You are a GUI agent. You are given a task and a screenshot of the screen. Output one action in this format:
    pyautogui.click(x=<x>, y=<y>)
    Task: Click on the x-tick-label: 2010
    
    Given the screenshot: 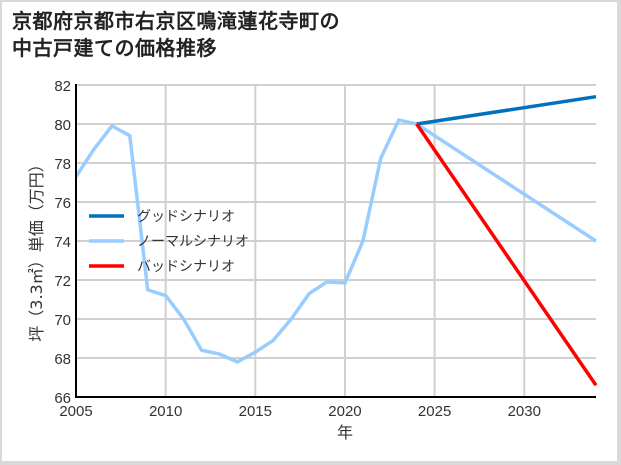 What is the action you would take?
    pyautogui.click(x=165, y=411)
    